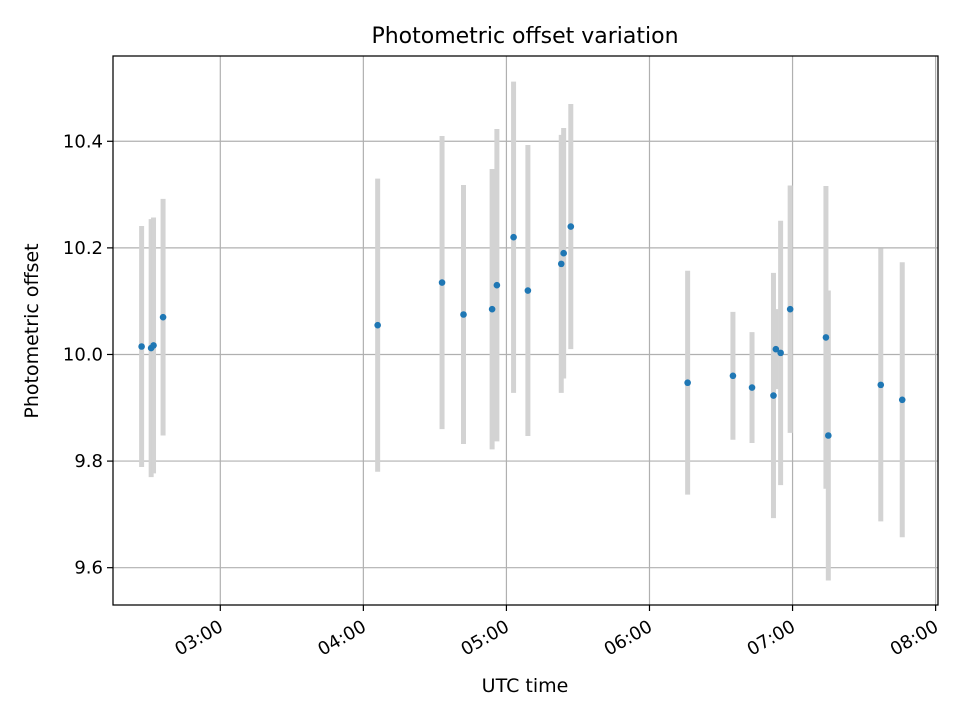 The height and width of the screenshot is (725, 960). What do you see at coordinates (88, 568) in the screenshot?
I see `y-tick-label: 9.6` at bounding box center [88, 568].